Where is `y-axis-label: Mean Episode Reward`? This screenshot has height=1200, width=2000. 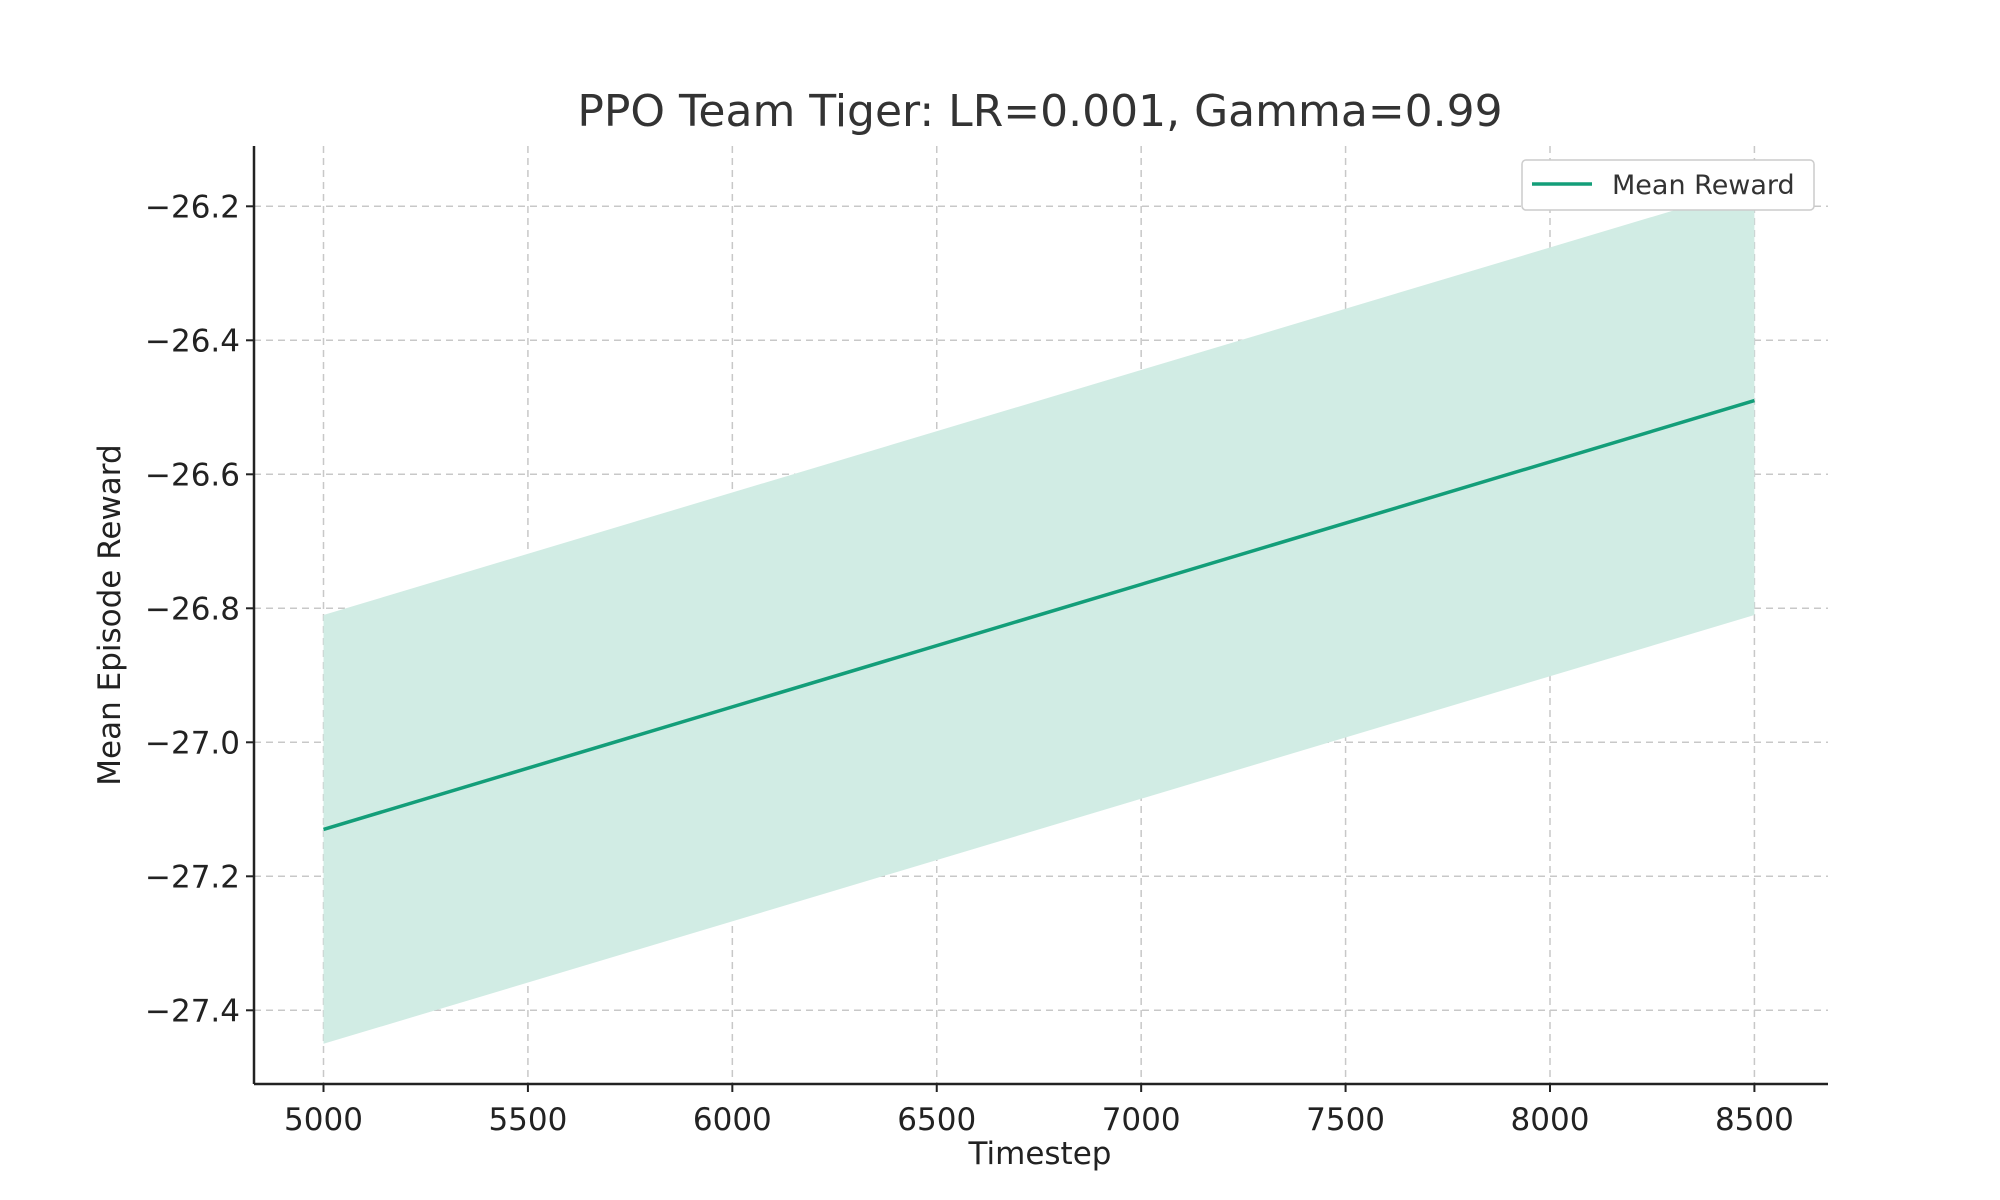
y-axis-label: Mean Episode Reward is located at coordinates (110, 614).